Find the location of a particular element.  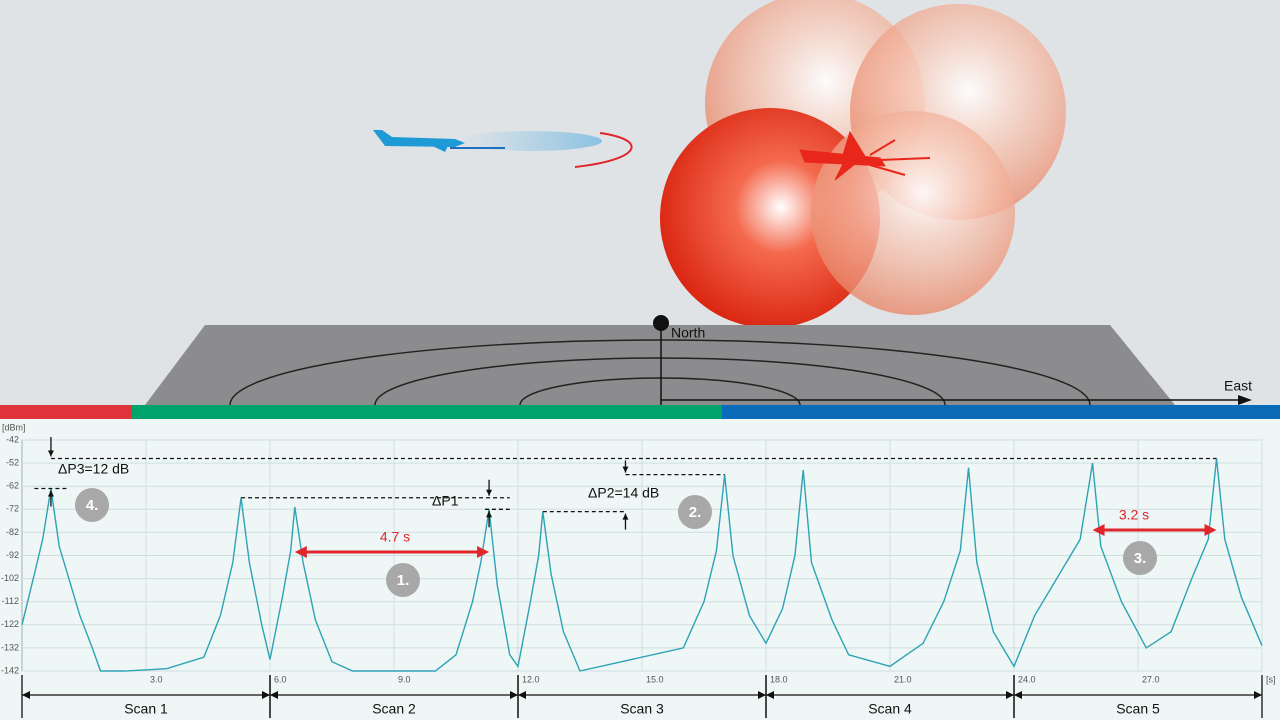

scan-label: Scan 2 is located at coordinates (394, 709).